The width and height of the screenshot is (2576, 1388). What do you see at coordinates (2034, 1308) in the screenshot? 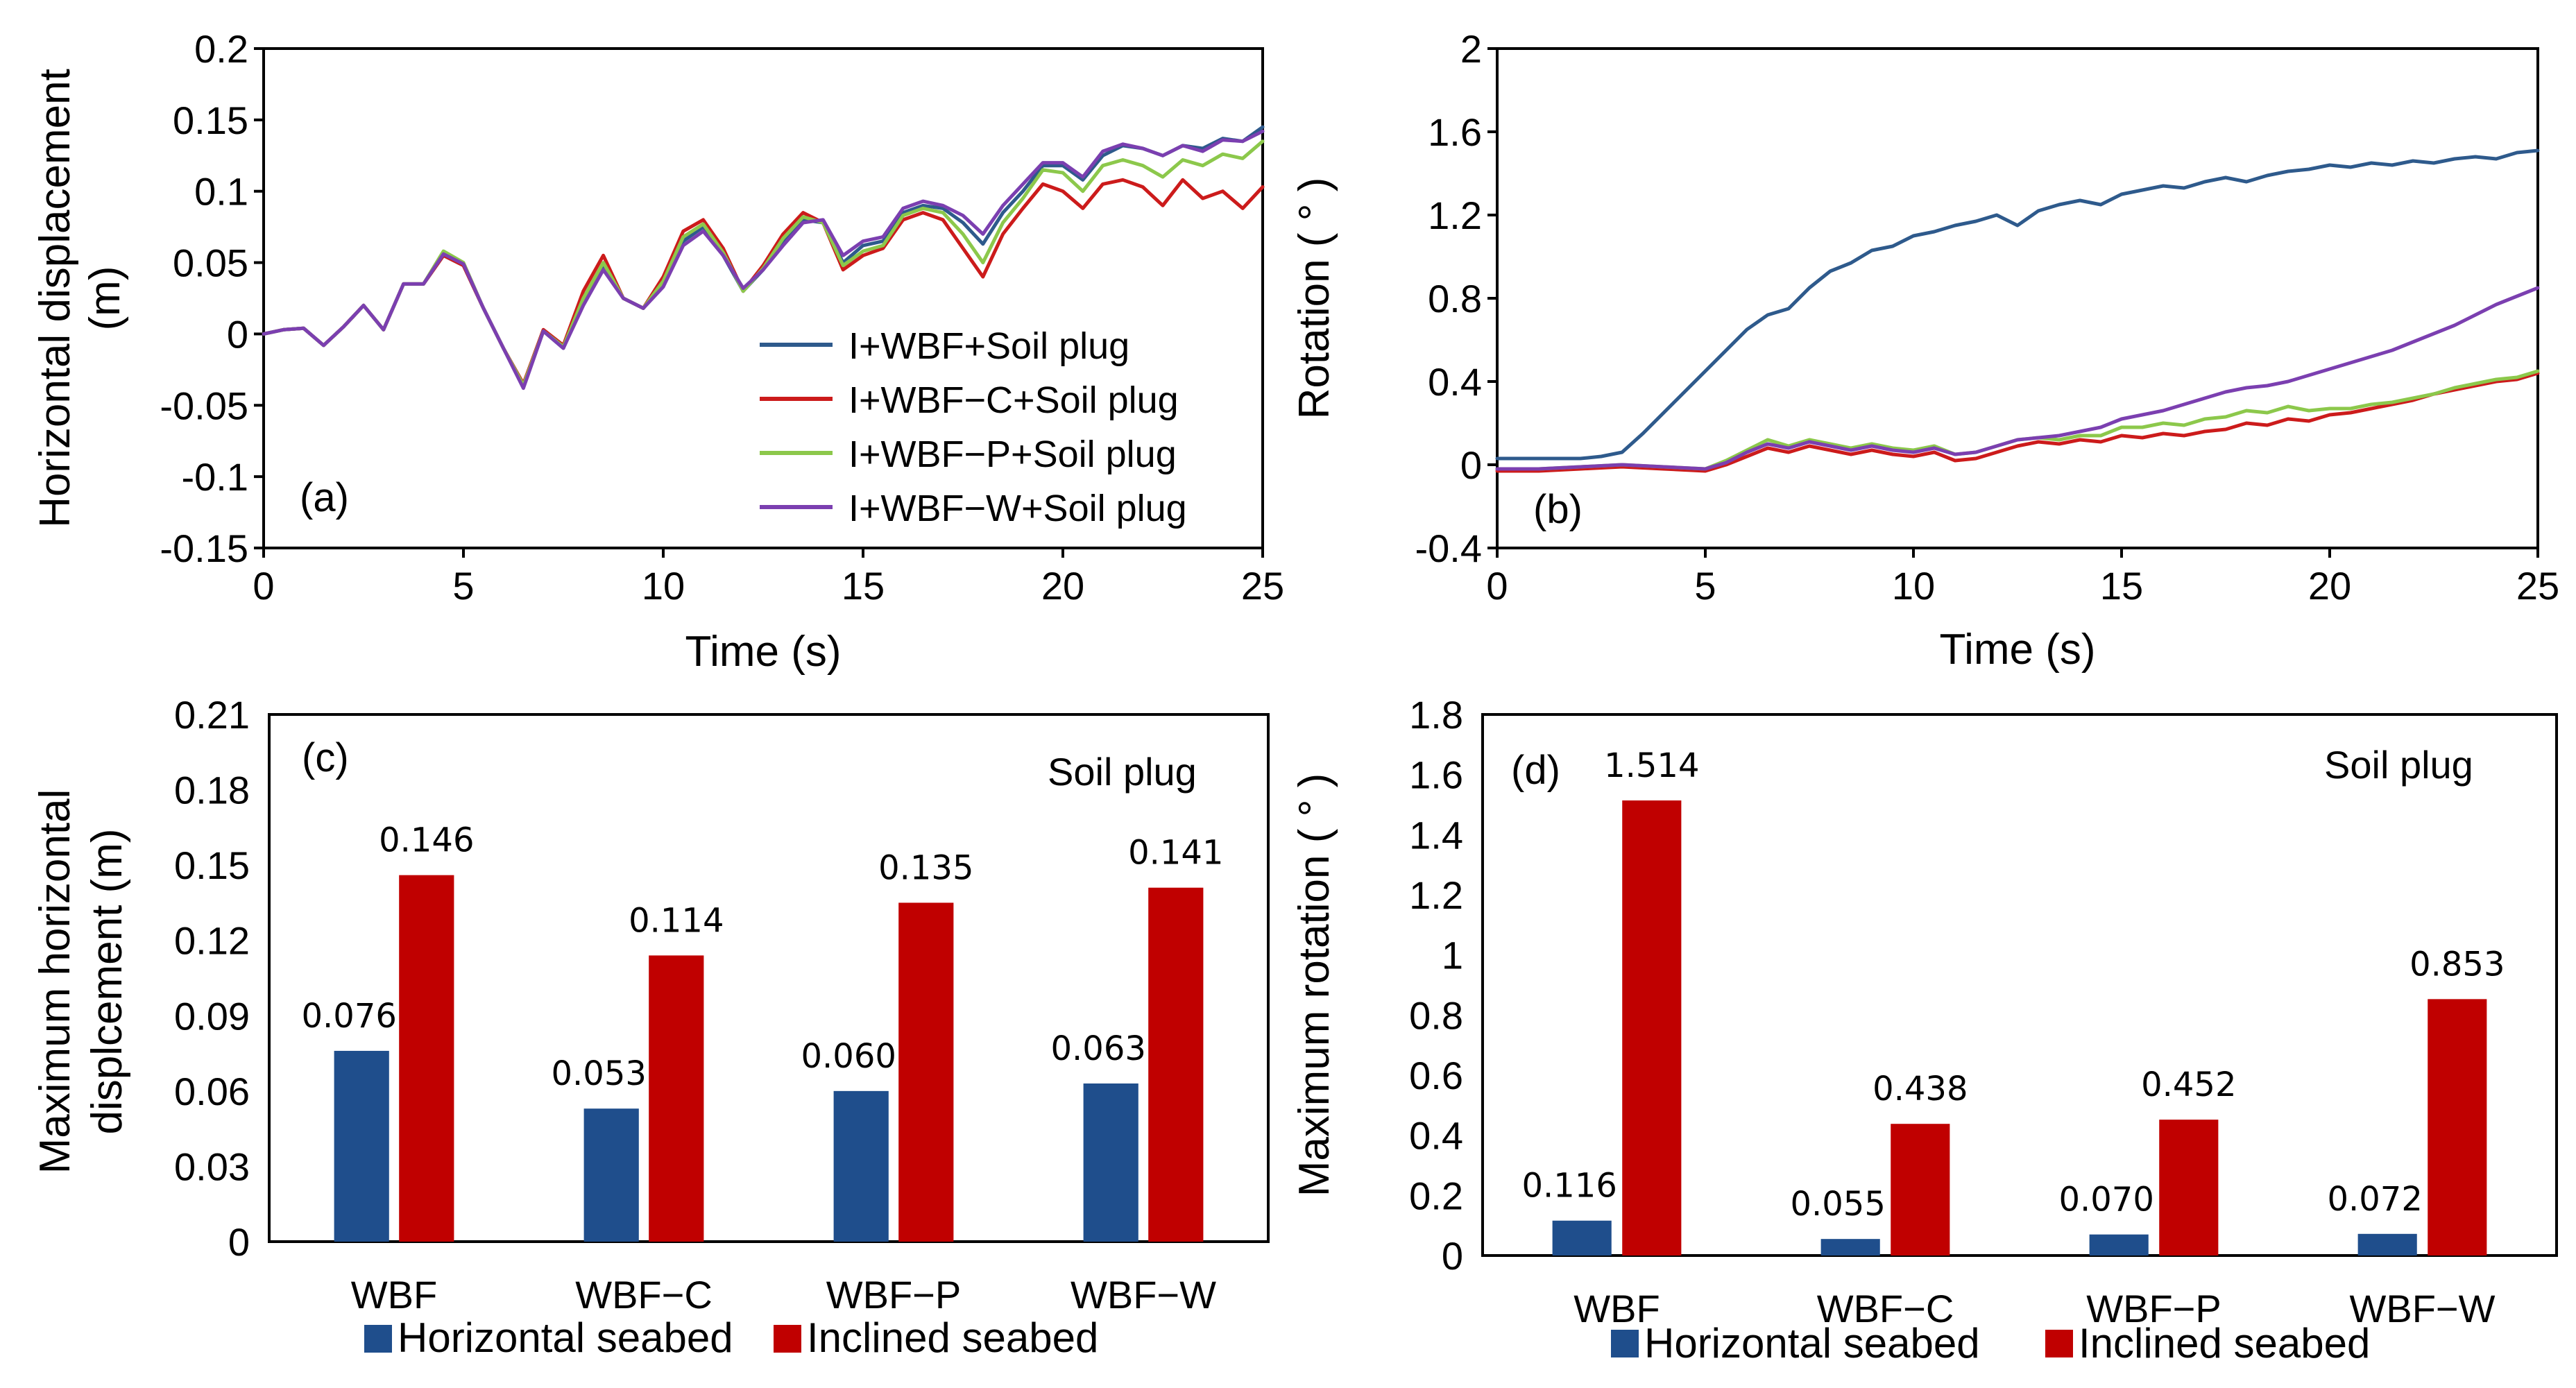
I see `panel-d-category-labels: WBF WBF−C WBF−P WBF−W` at bounding box center [2034, 1308].